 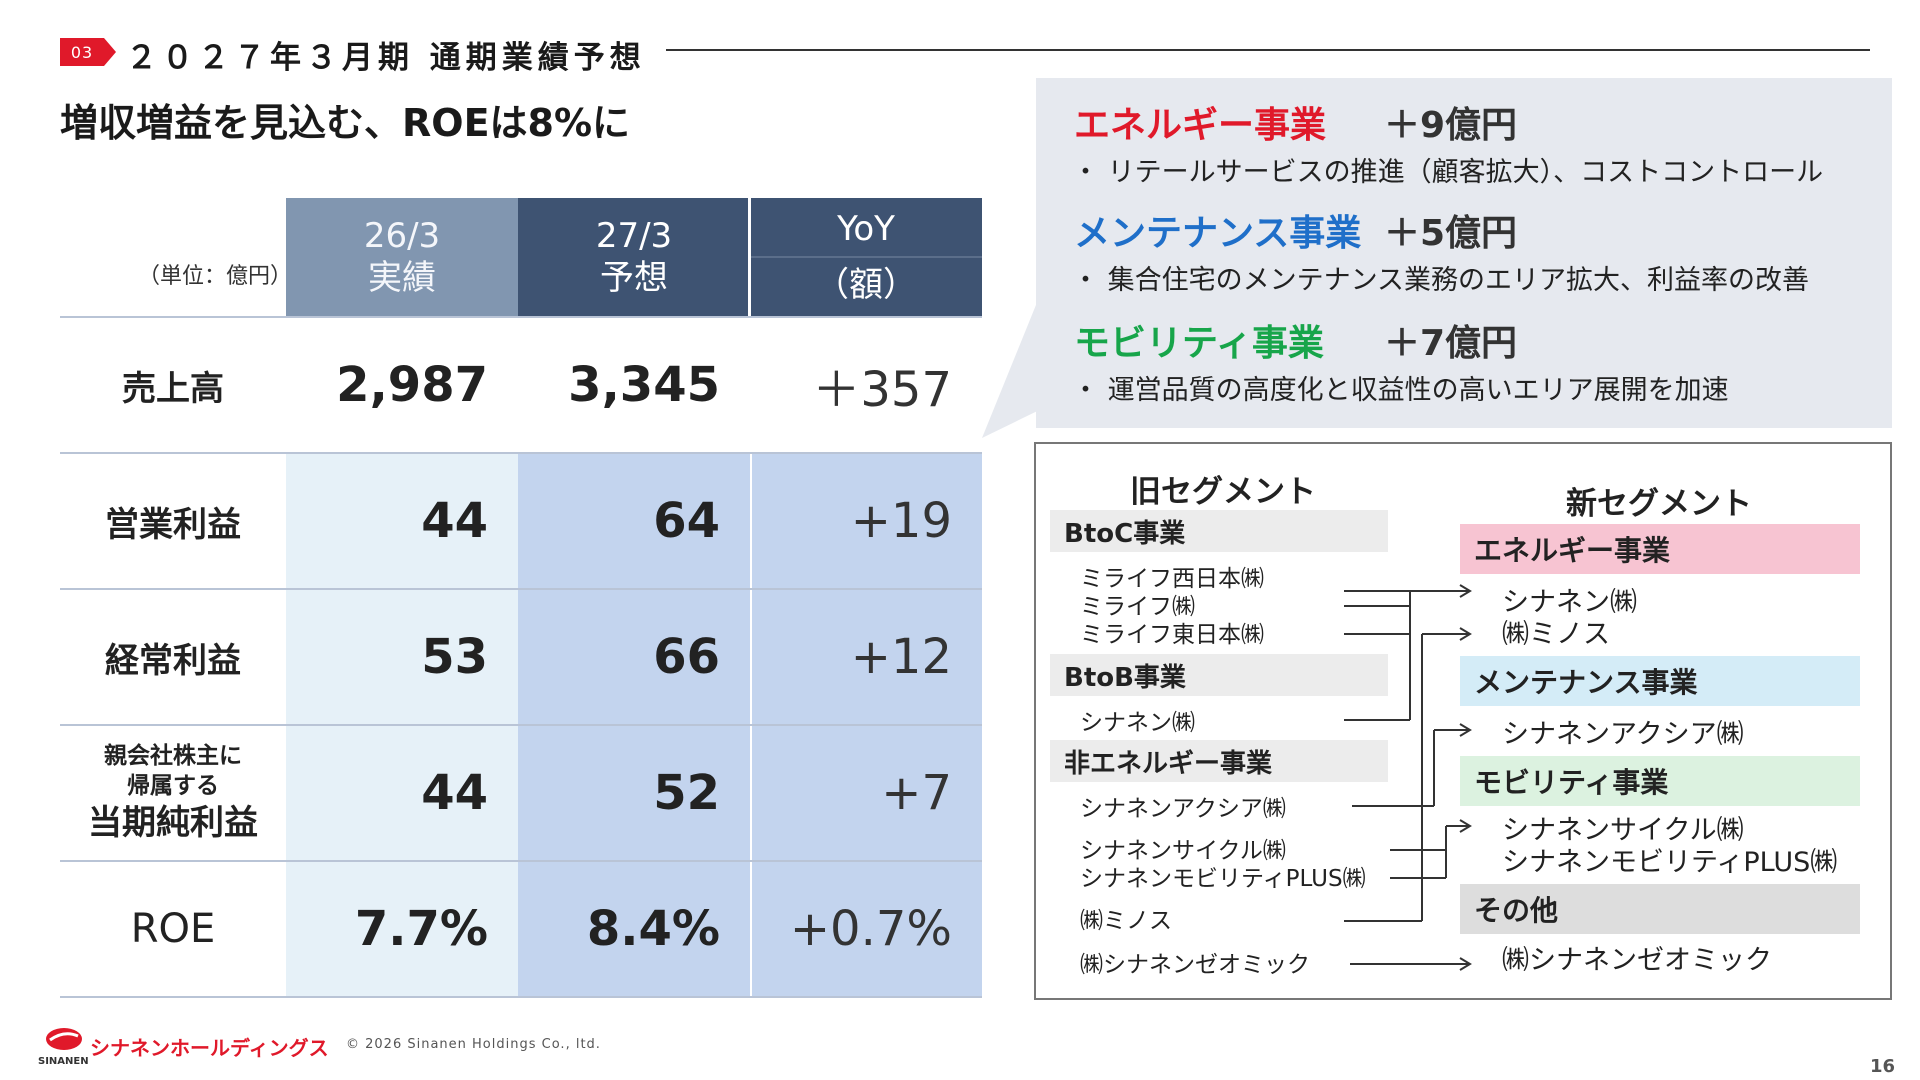 I want to click on unit-label: （単位：億円）, so click(x=215, y=276).